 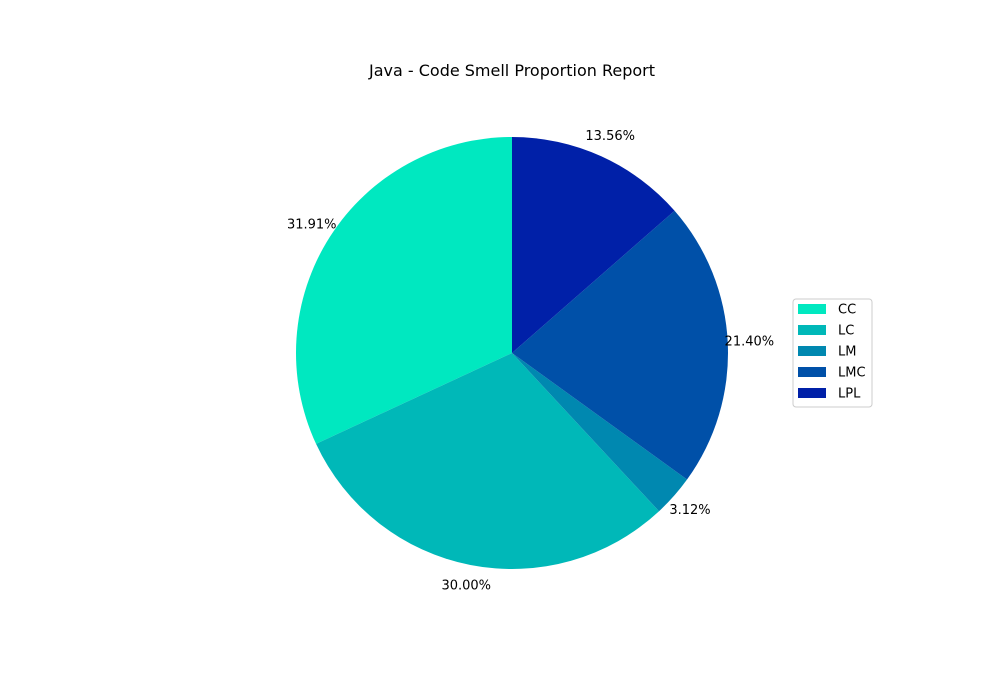 I want to click on legend-label-lmc: LMC, so click(x=852, y=373).